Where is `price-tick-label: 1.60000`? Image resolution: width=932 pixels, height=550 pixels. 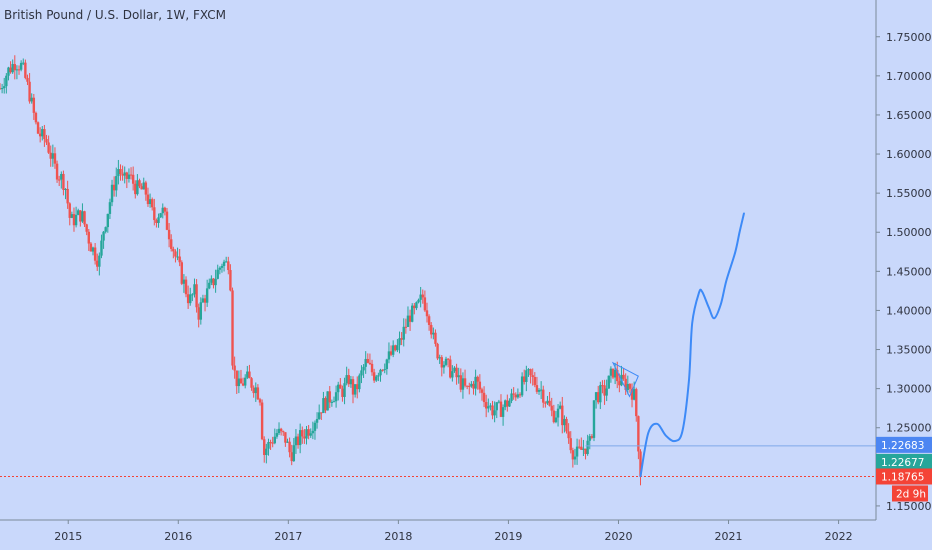
price-tick-label: 1.60000 is located at coordinates (909, 154).